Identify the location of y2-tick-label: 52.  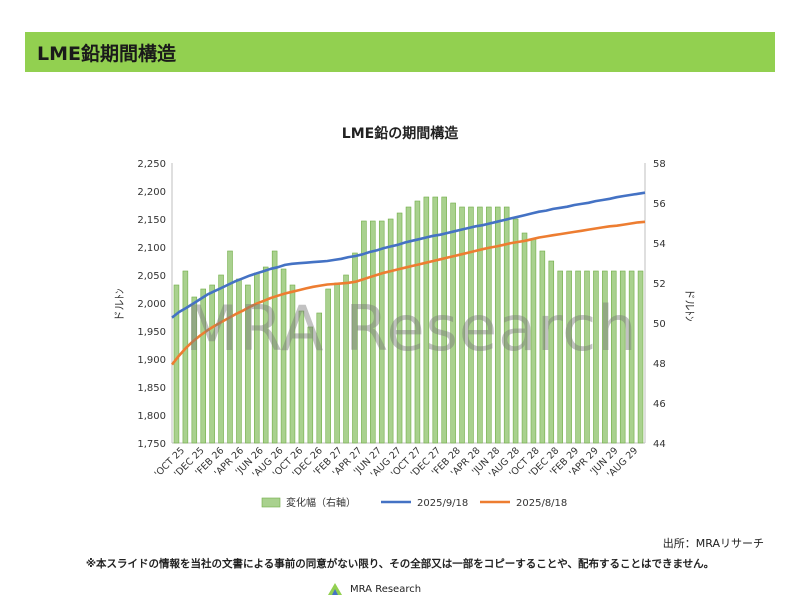
(659, 284).